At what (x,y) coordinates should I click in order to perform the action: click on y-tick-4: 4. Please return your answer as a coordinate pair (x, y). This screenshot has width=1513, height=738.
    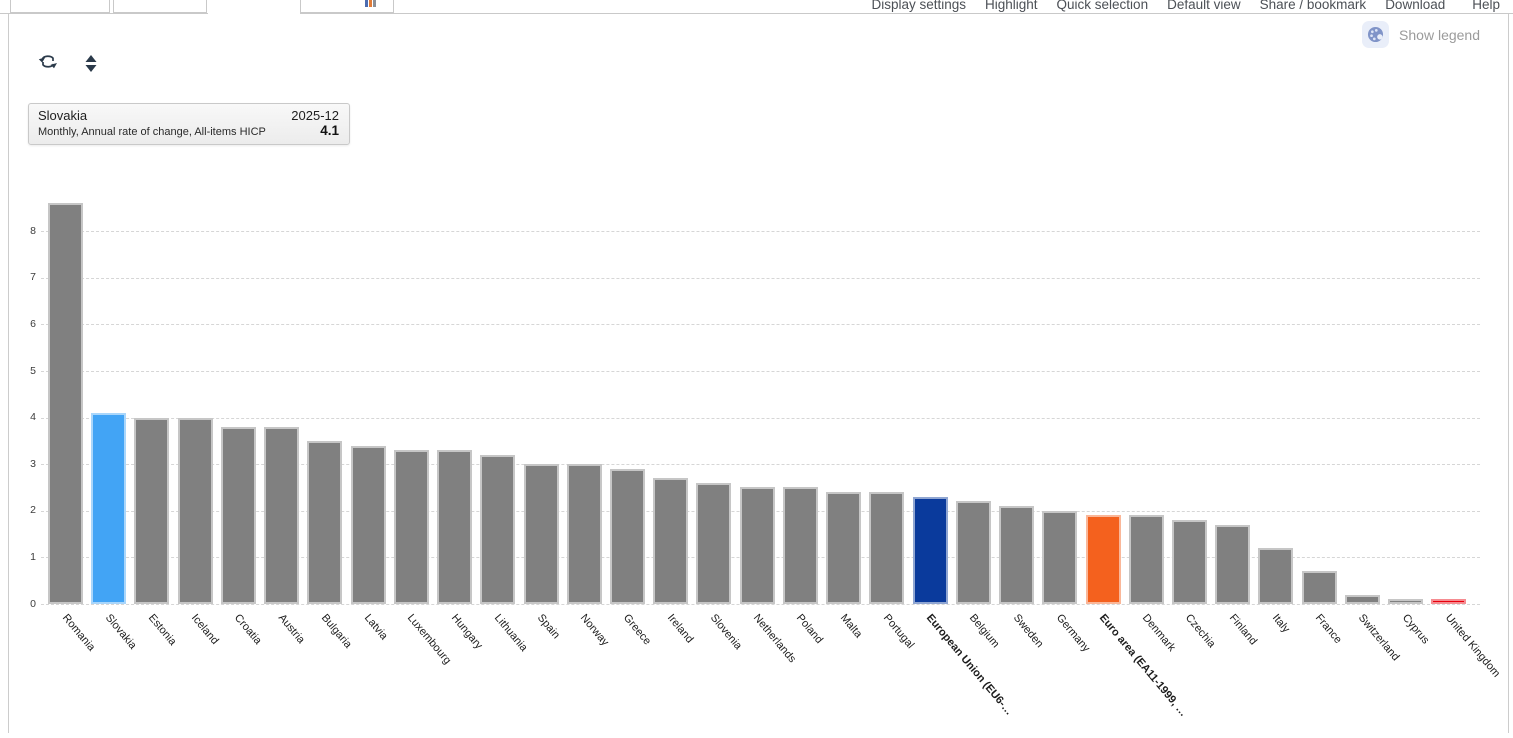
    Looking at the image, I should click on (33, 417).